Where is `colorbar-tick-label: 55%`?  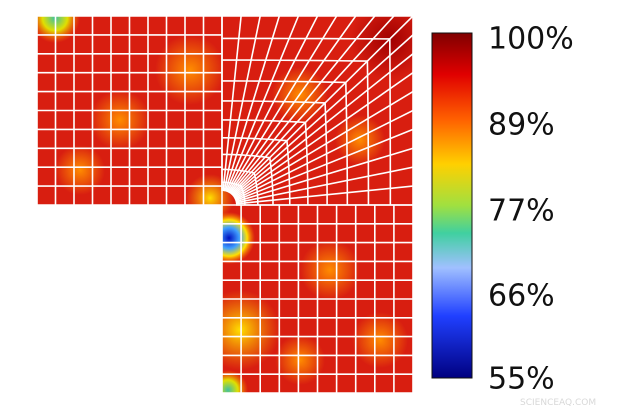 colorbar-tick-label: 55% is located at coordinates (521, 379).